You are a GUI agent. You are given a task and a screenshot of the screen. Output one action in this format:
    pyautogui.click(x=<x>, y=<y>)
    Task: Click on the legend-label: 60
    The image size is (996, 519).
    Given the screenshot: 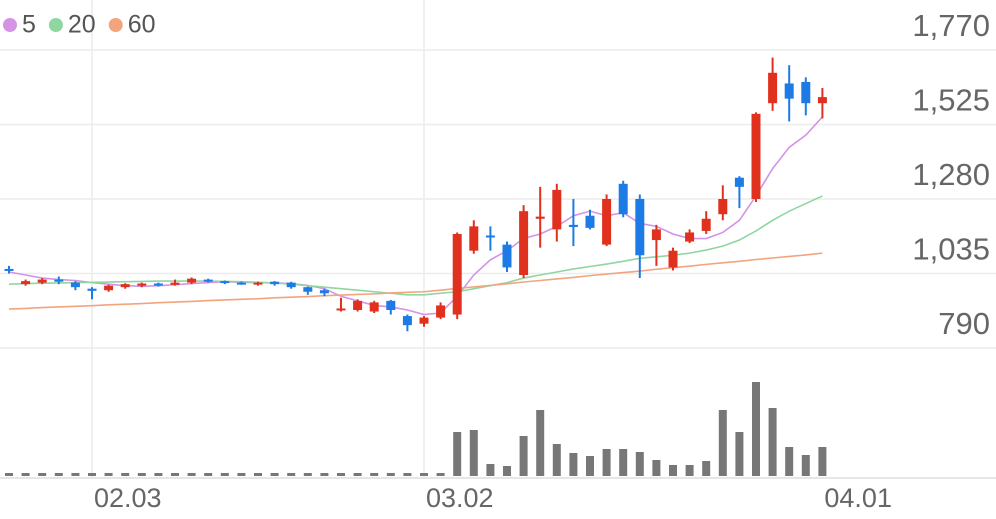 What is the action you would take?
    pyautogui.click(x=142, y=25)
    